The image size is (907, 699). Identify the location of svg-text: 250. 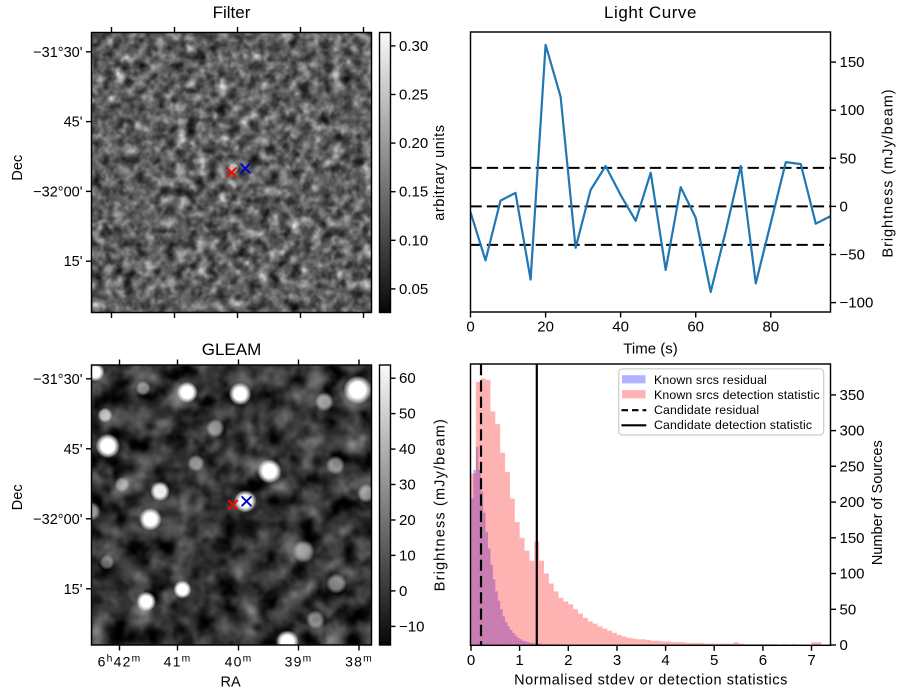
(852, 466).